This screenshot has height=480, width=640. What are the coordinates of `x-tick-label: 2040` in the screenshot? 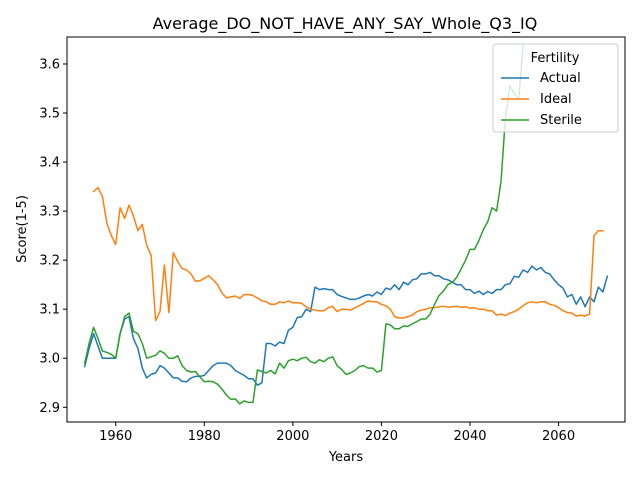 It's located at (469, 436).